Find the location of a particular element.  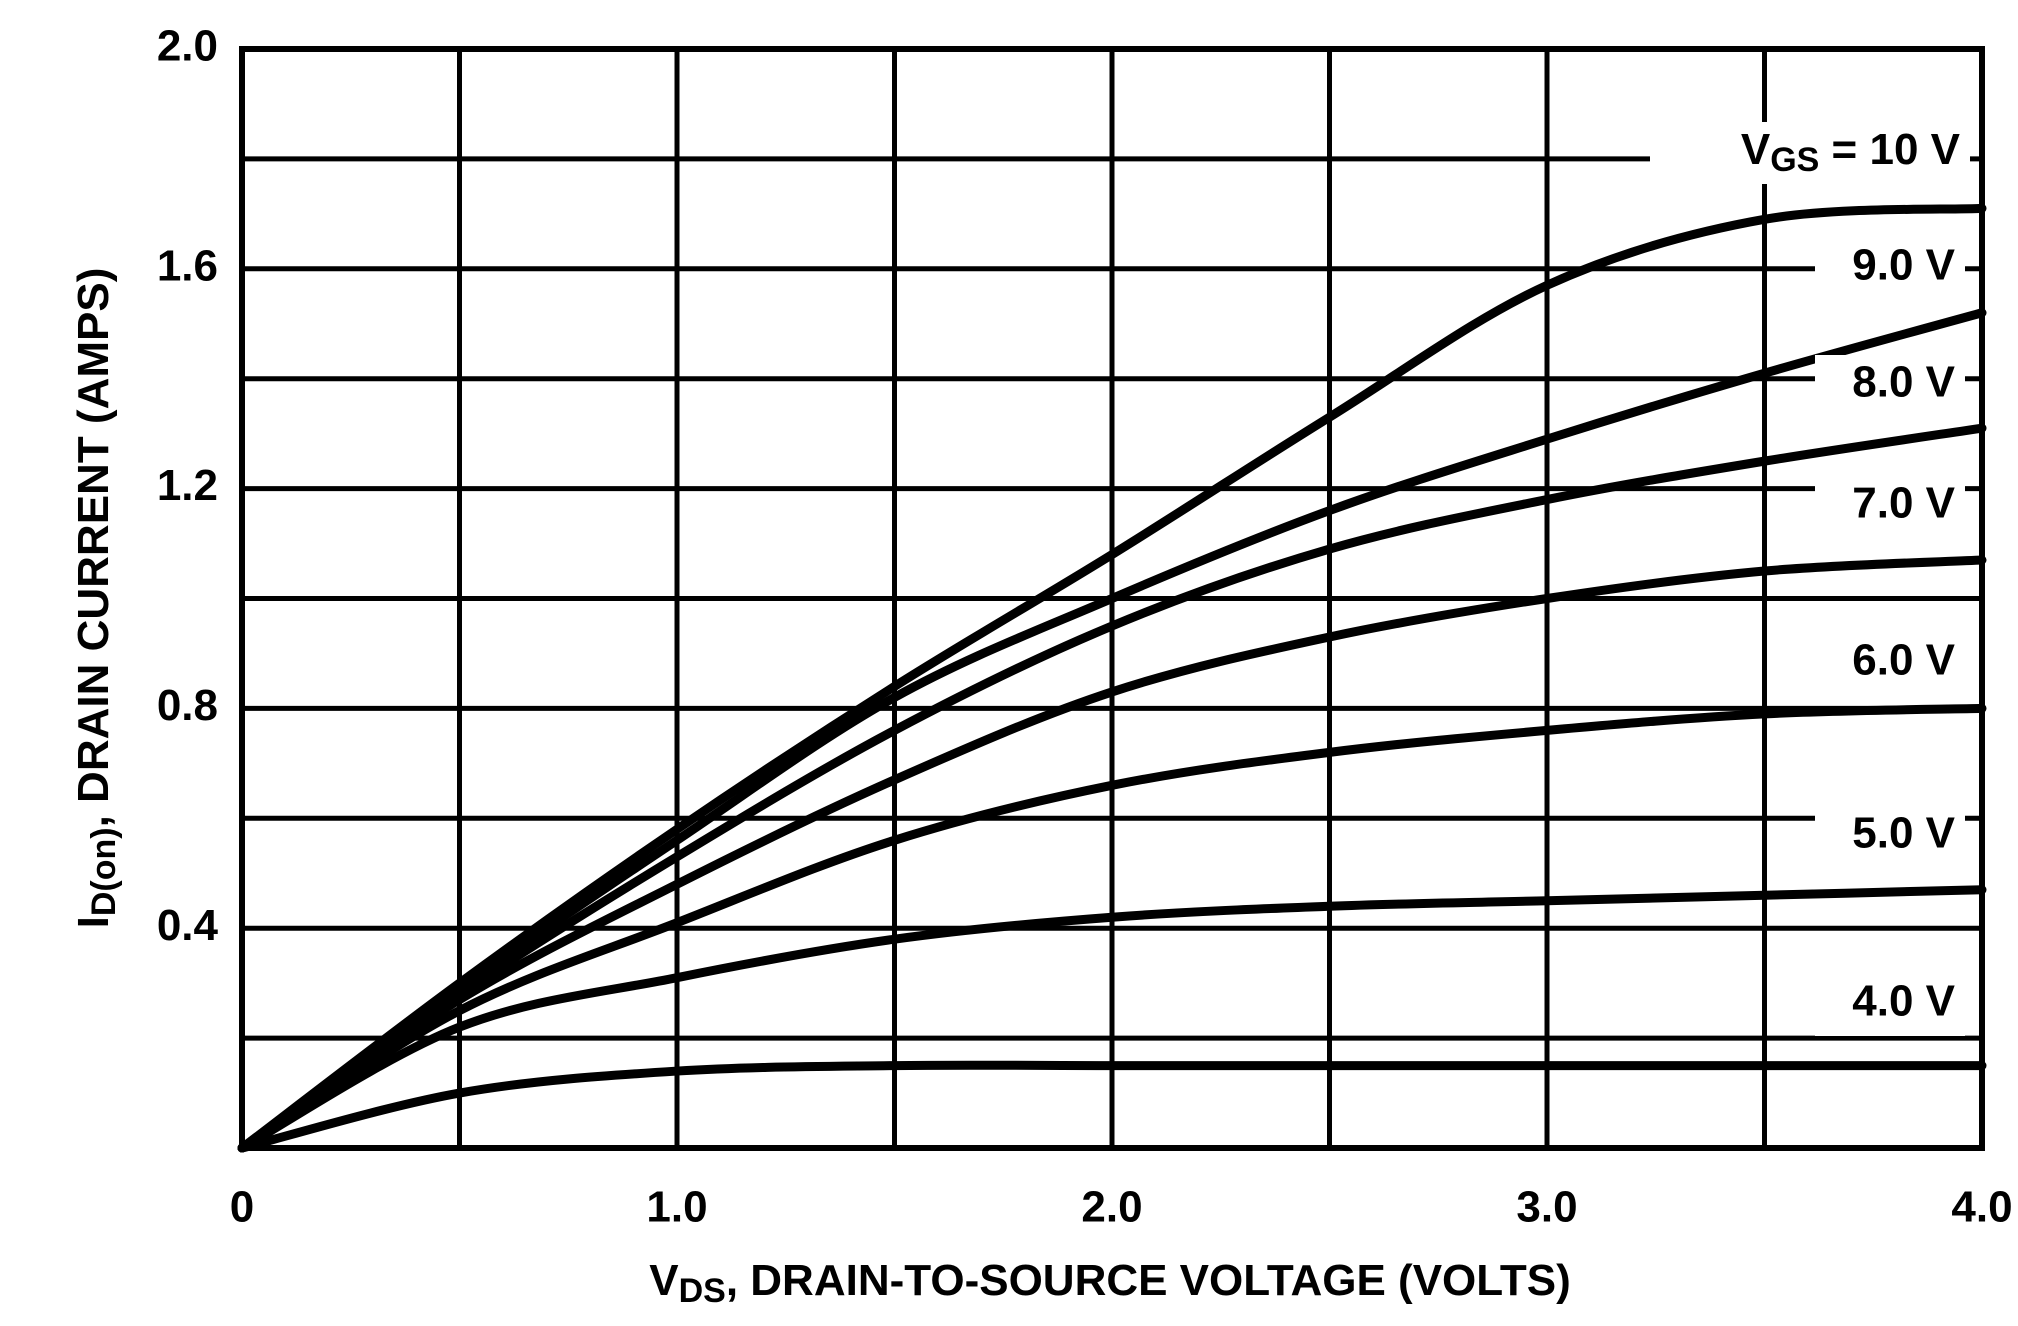

legend-name: 10 V is located at coordinates (1914, 149).